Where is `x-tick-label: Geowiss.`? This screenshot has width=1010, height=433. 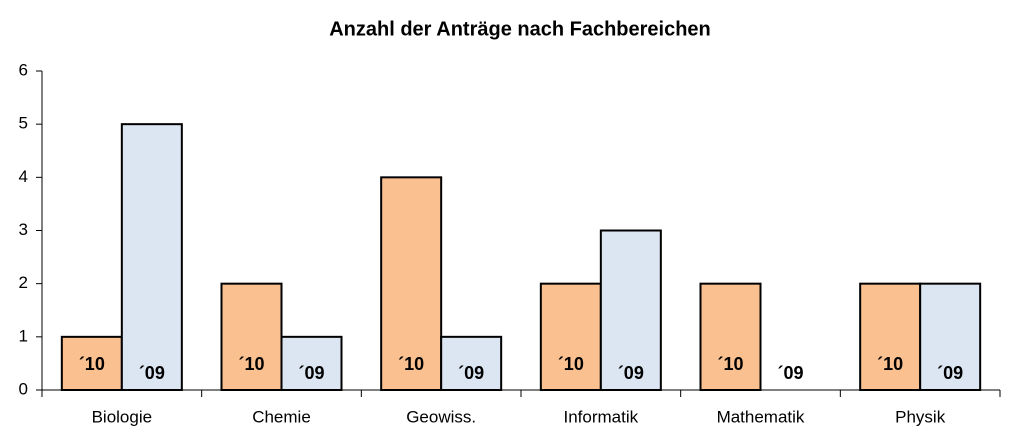
x-tick-label: Geowiss. is located at coordinates (441, 416).